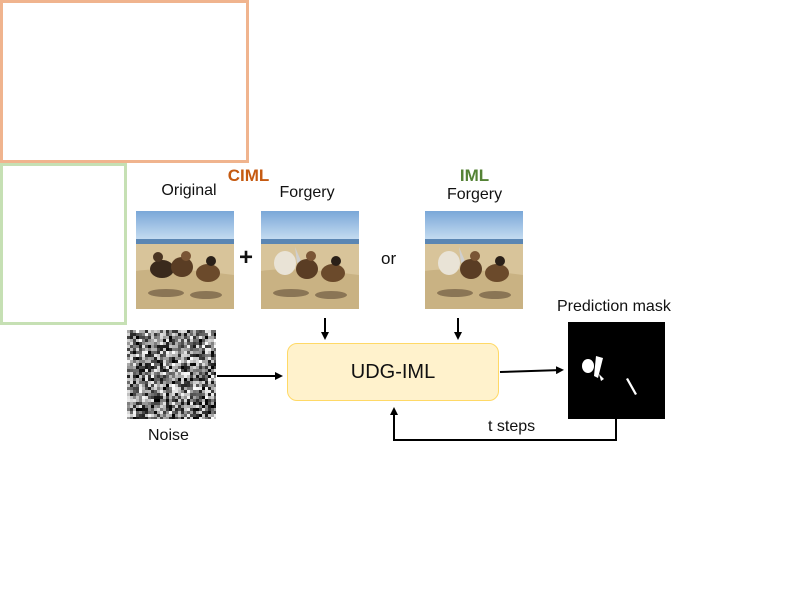 This screenshot has height=600, width=800. What do you see at coordinates (171, 374) in the screenshot?
I see `noise-image` at bounding box center [171, 374].